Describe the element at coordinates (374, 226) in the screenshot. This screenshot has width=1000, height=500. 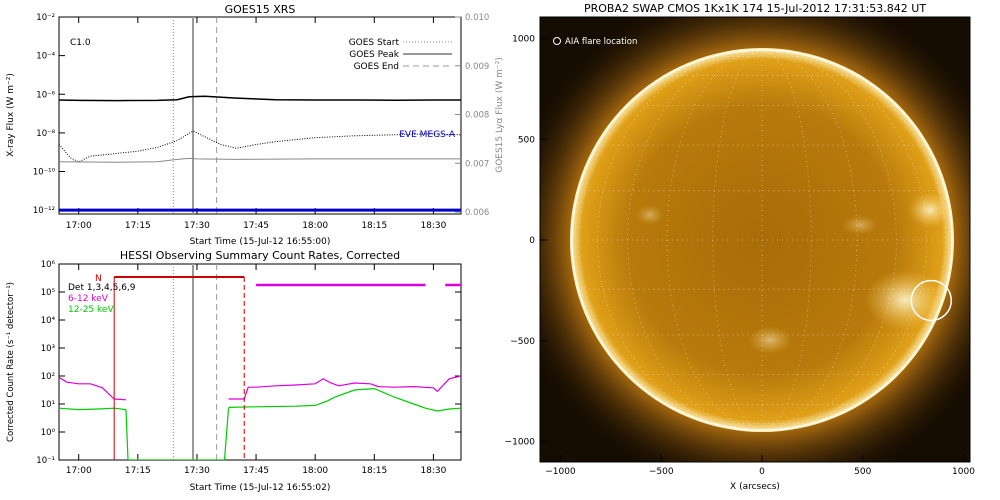
I see `goes-xtick-label: 18:15` at that location.